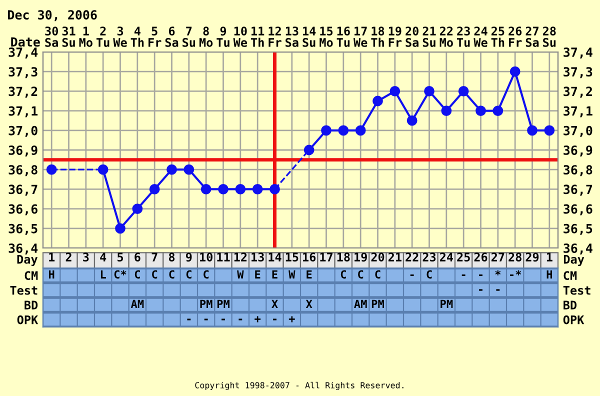 The height and width of the screenshot is (396, 600). I want to click on text: H, so click(51, 274).